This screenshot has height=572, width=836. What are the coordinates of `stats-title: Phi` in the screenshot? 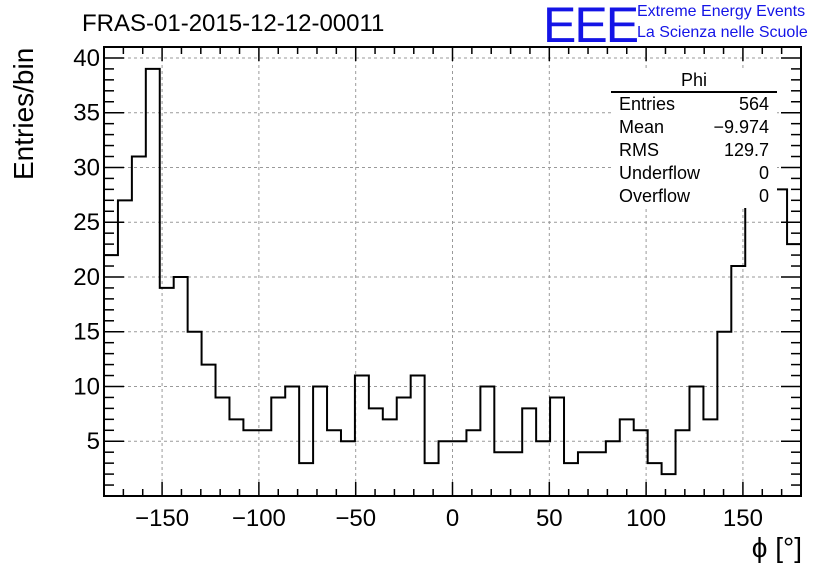 It's located at (694, 81).